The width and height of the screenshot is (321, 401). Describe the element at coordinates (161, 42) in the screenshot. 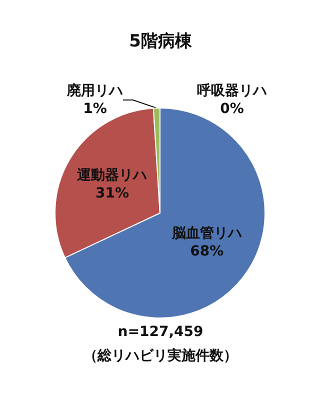

I see `chart-title: 5階病棟` at that location.